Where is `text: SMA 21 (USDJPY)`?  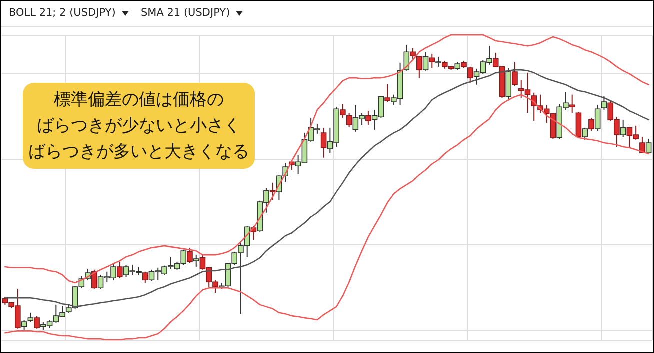
text: SMA 21 (USDJPY) is located at coordinates (185, 13).